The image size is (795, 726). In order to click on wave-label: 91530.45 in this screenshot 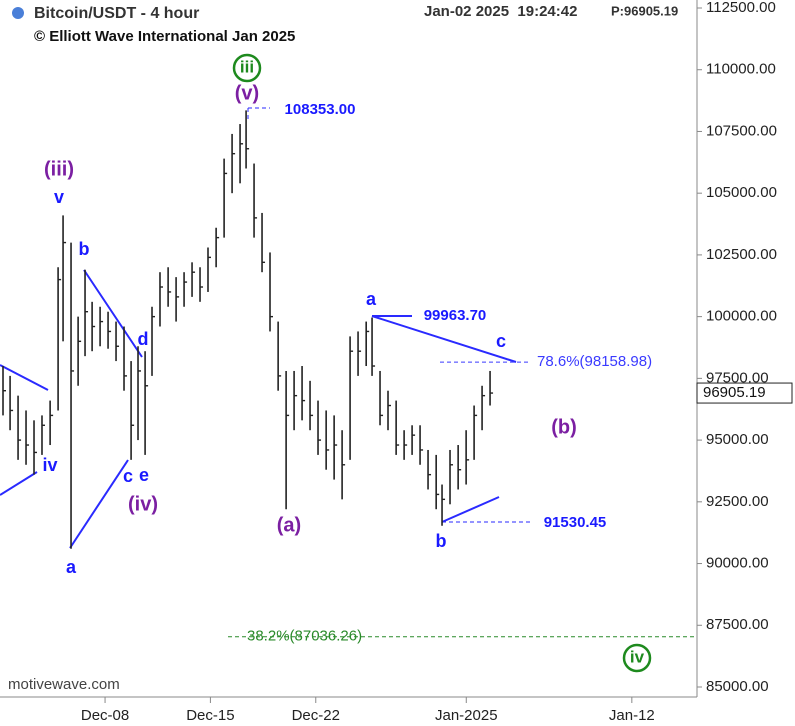, I will do `click(575, 522)`.